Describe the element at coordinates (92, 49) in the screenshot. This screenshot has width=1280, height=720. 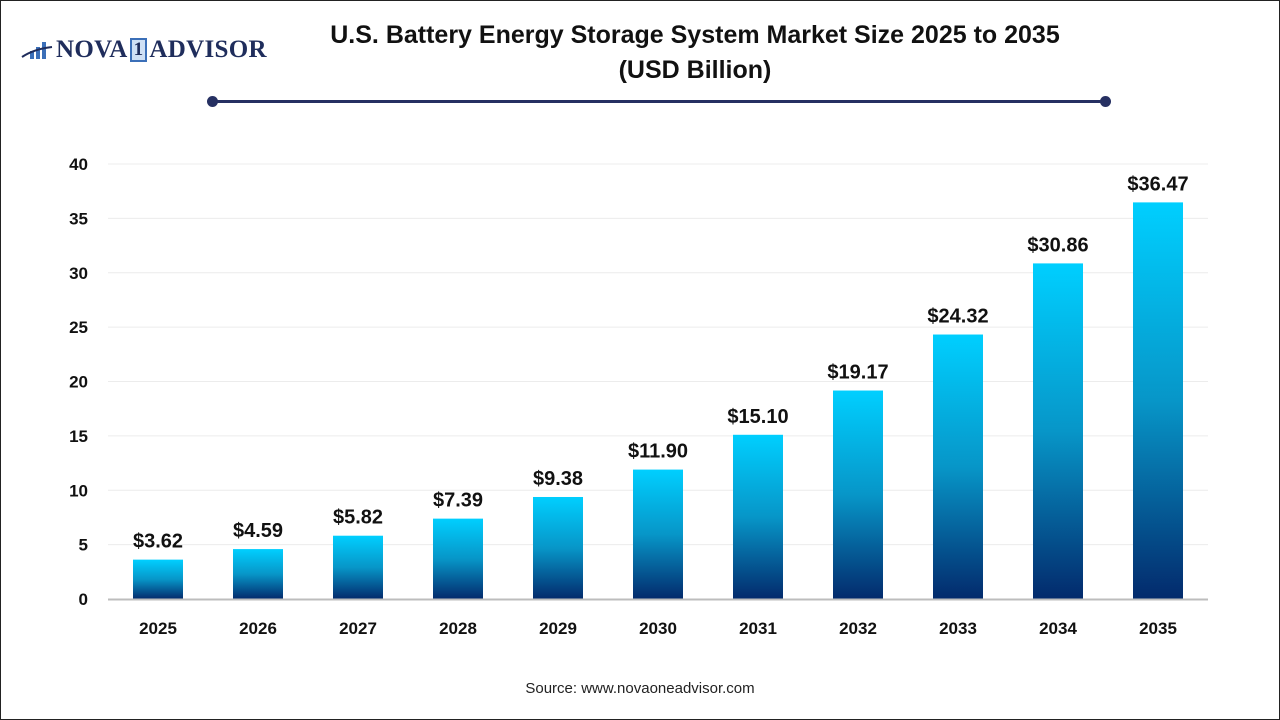
I see `logo-text-nova: NOVA` at that location.